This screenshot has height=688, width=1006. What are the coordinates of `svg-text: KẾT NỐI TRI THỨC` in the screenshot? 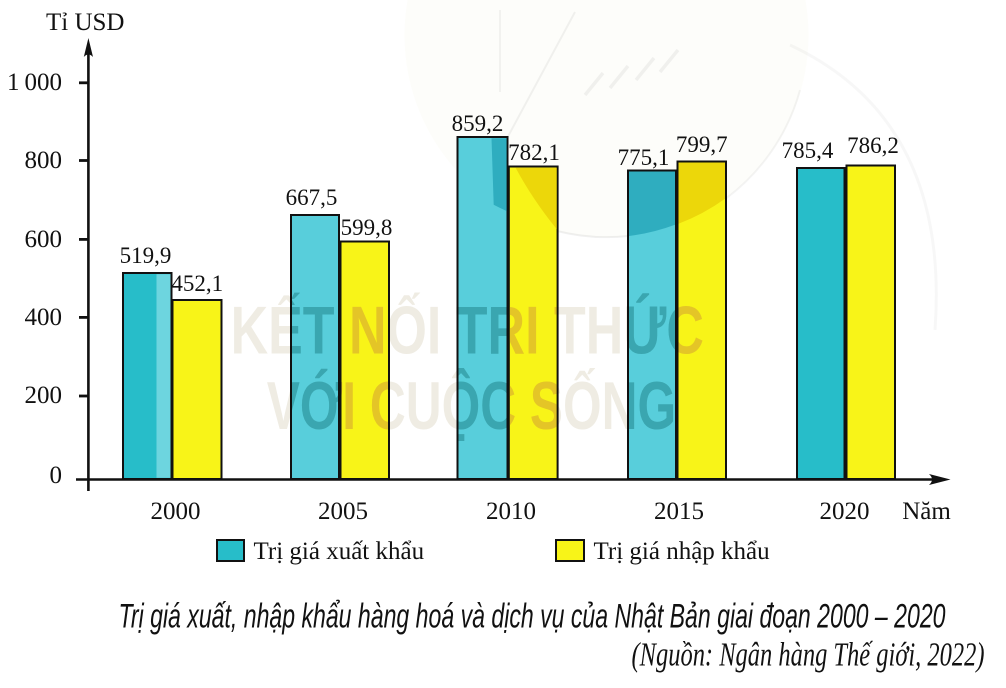 It's located at (467, 330).